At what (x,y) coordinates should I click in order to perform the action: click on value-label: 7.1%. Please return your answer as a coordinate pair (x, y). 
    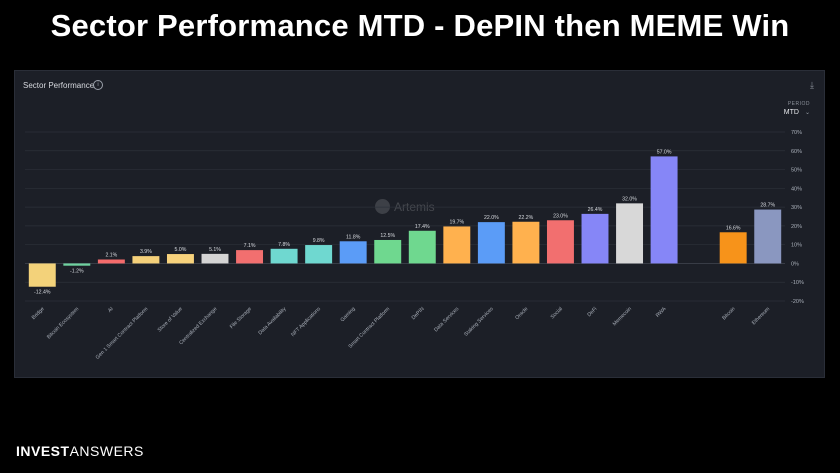
    Looking at the image, I should click on (250, 246).